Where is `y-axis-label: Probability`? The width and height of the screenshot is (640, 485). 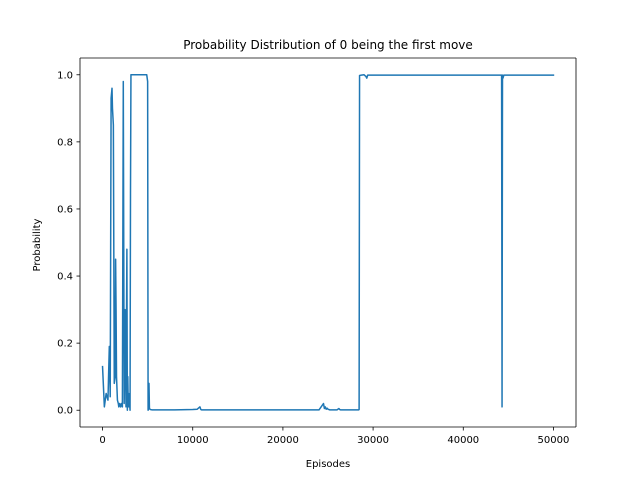
y-axis-label: Probability is located at coordinates (37, 244).